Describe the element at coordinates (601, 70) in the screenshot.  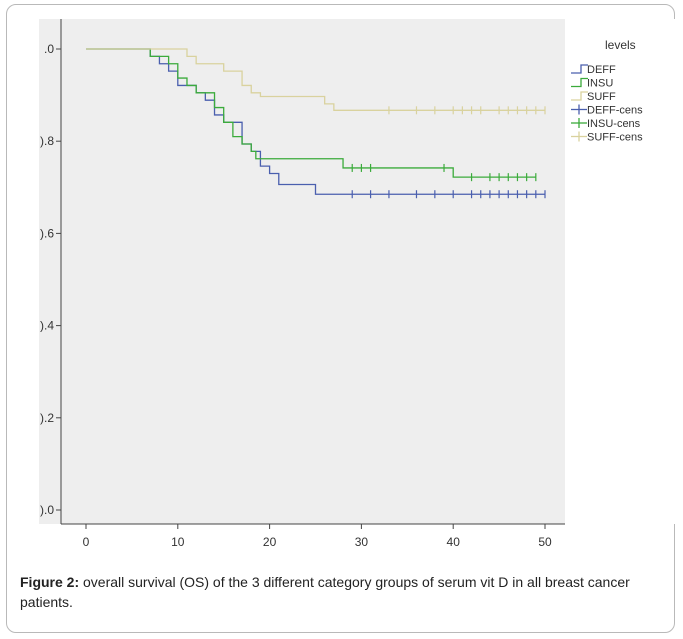
I see `legend-label: DEFF` at that location.